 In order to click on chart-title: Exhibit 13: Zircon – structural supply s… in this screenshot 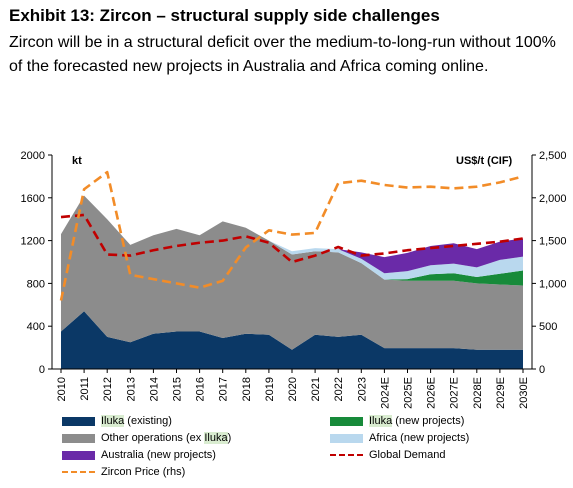, I will do `click(224, 15)`.